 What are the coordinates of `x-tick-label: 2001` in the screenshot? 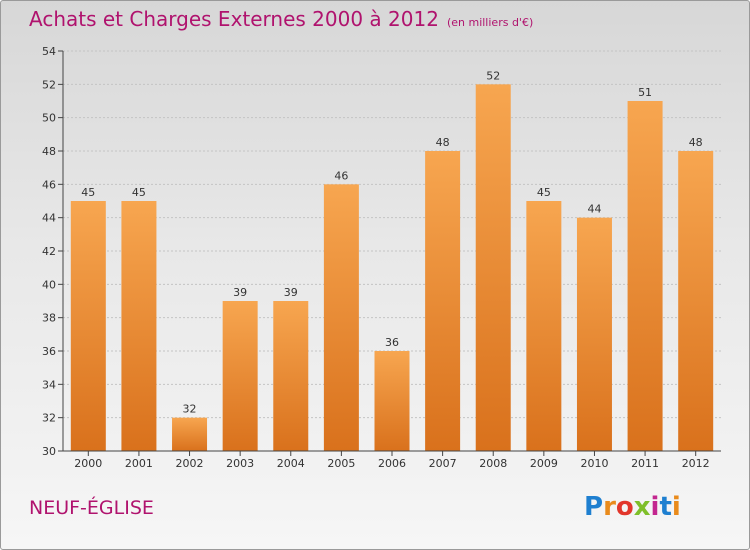 It's located at (139, 463).